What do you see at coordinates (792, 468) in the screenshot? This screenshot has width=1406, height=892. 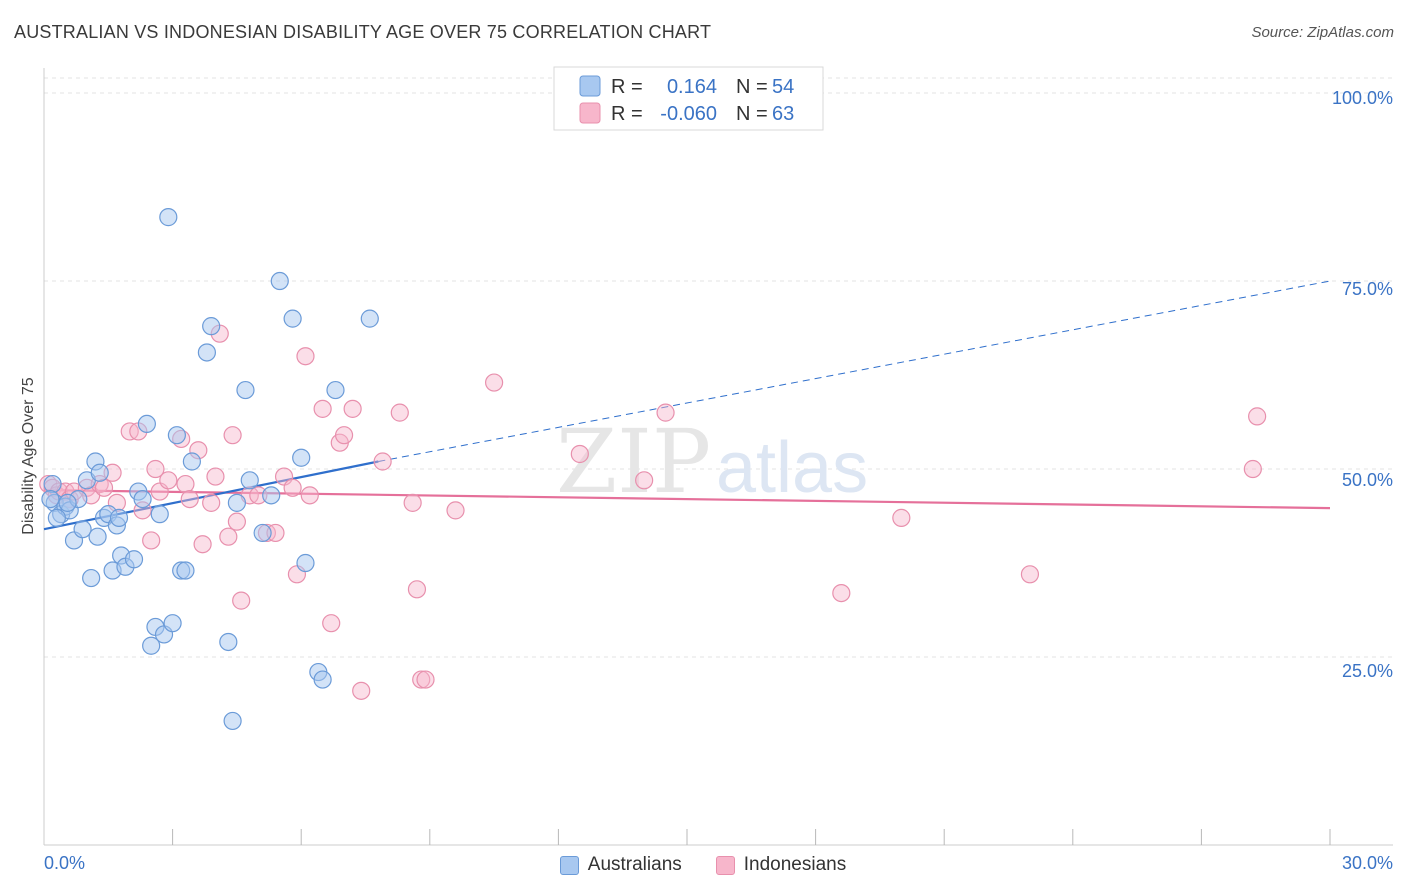 I see `watermark-atlas: atlas` at bounding box center [792, 468].